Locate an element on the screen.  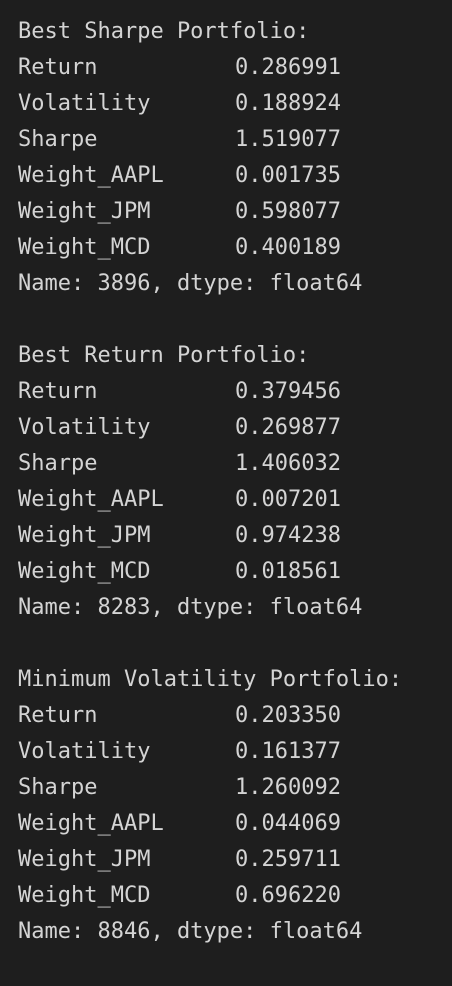
block-title: Minimum Volatility Portfolio: is located at coordinates (210, 679).